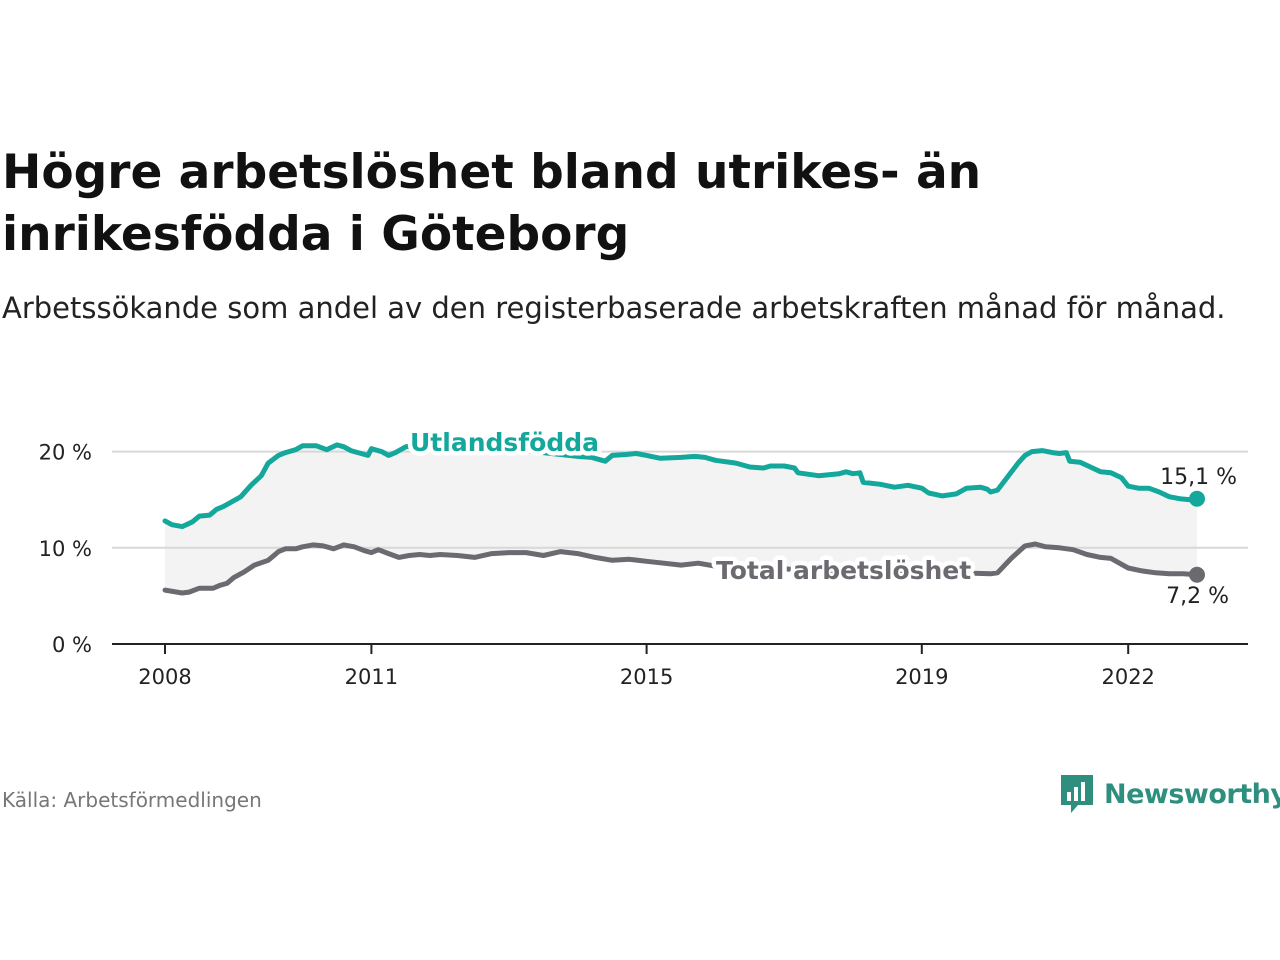 Image resolution: width=1280 pixels, height=960 pixels. Describe the element at coordinates (681, 568) in the screenshot. I see `series-line-total` at that location.